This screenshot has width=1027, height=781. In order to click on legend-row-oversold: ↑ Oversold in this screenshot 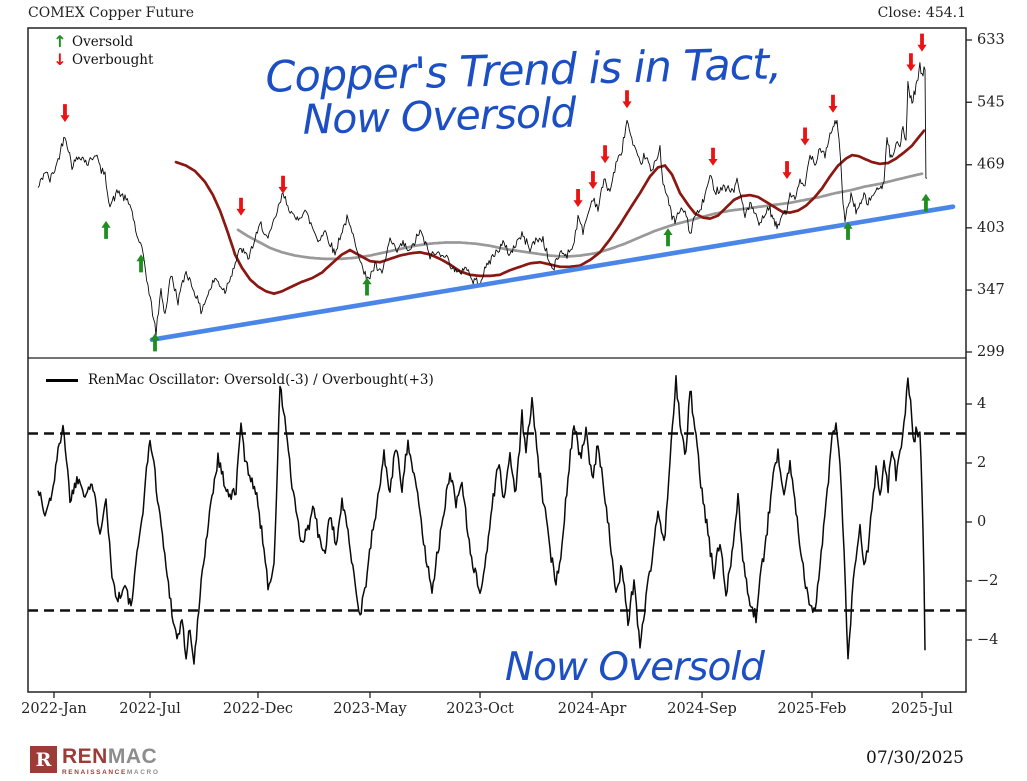, I will do `click(100, 42)`.